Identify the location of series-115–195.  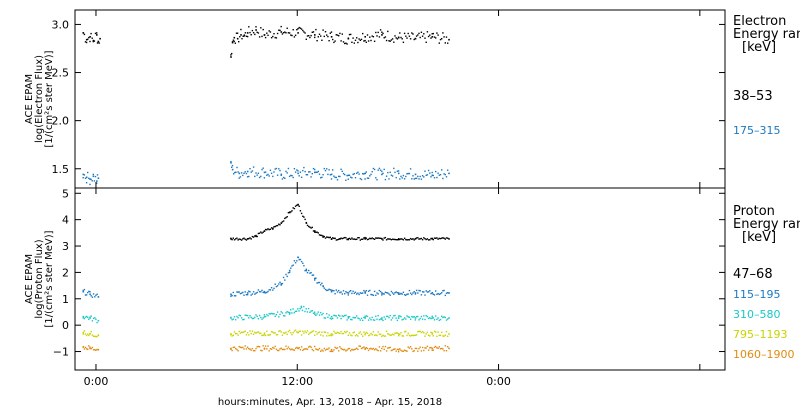
(266, 277).